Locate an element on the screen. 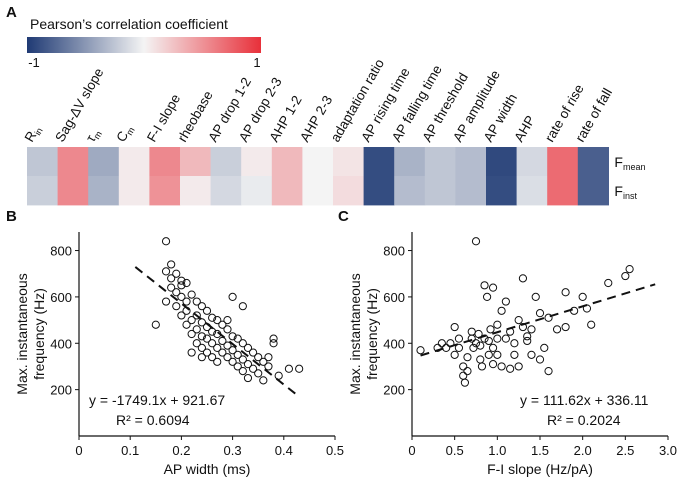 The width and height of the screenshot is (686, 492). heatmap-column-label: τm is located at coordinates (93, 136).